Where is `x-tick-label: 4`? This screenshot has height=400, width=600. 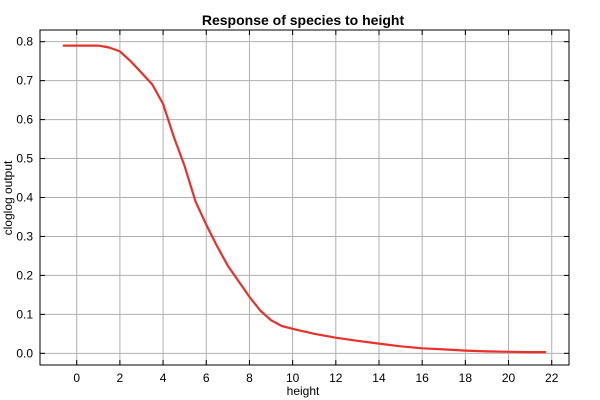
x-tick-label: 4 is located at coordinates (163, 378).